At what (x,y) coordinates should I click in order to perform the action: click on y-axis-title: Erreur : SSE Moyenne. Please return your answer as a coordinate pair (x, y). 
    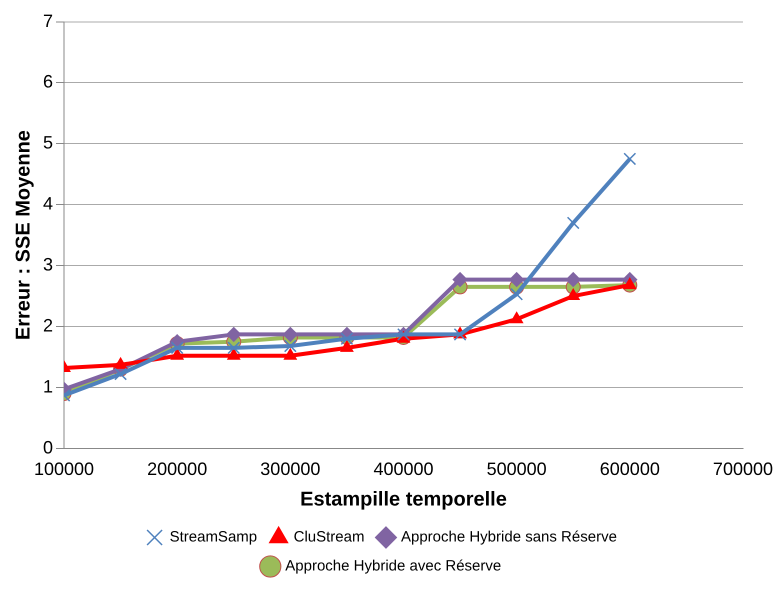
    Looking at the image, I should click on (23, 235).